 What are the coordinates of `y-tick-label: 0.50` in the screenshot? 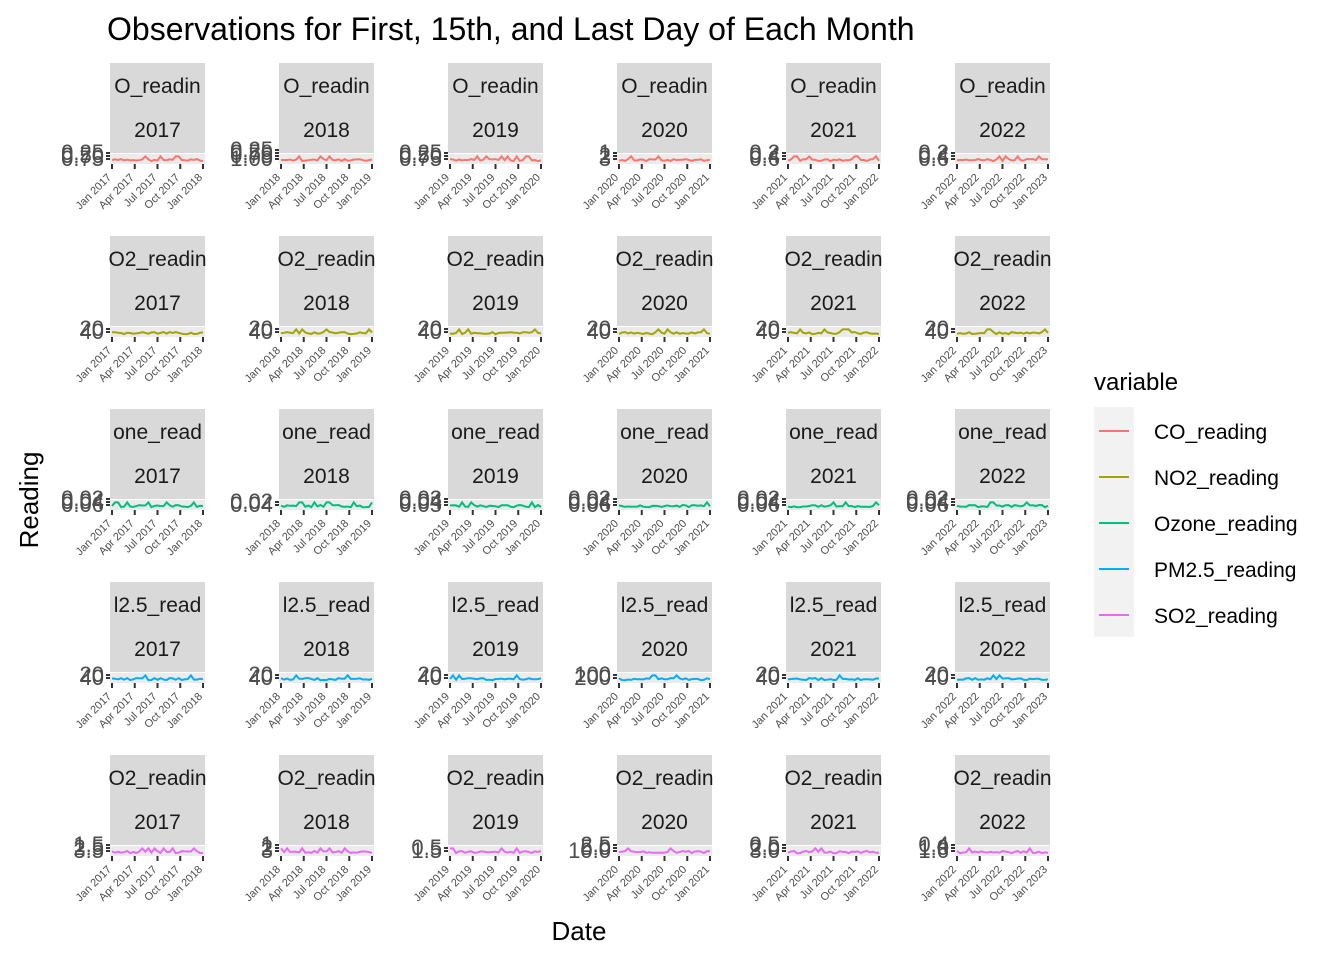 It's located at (82, 155).